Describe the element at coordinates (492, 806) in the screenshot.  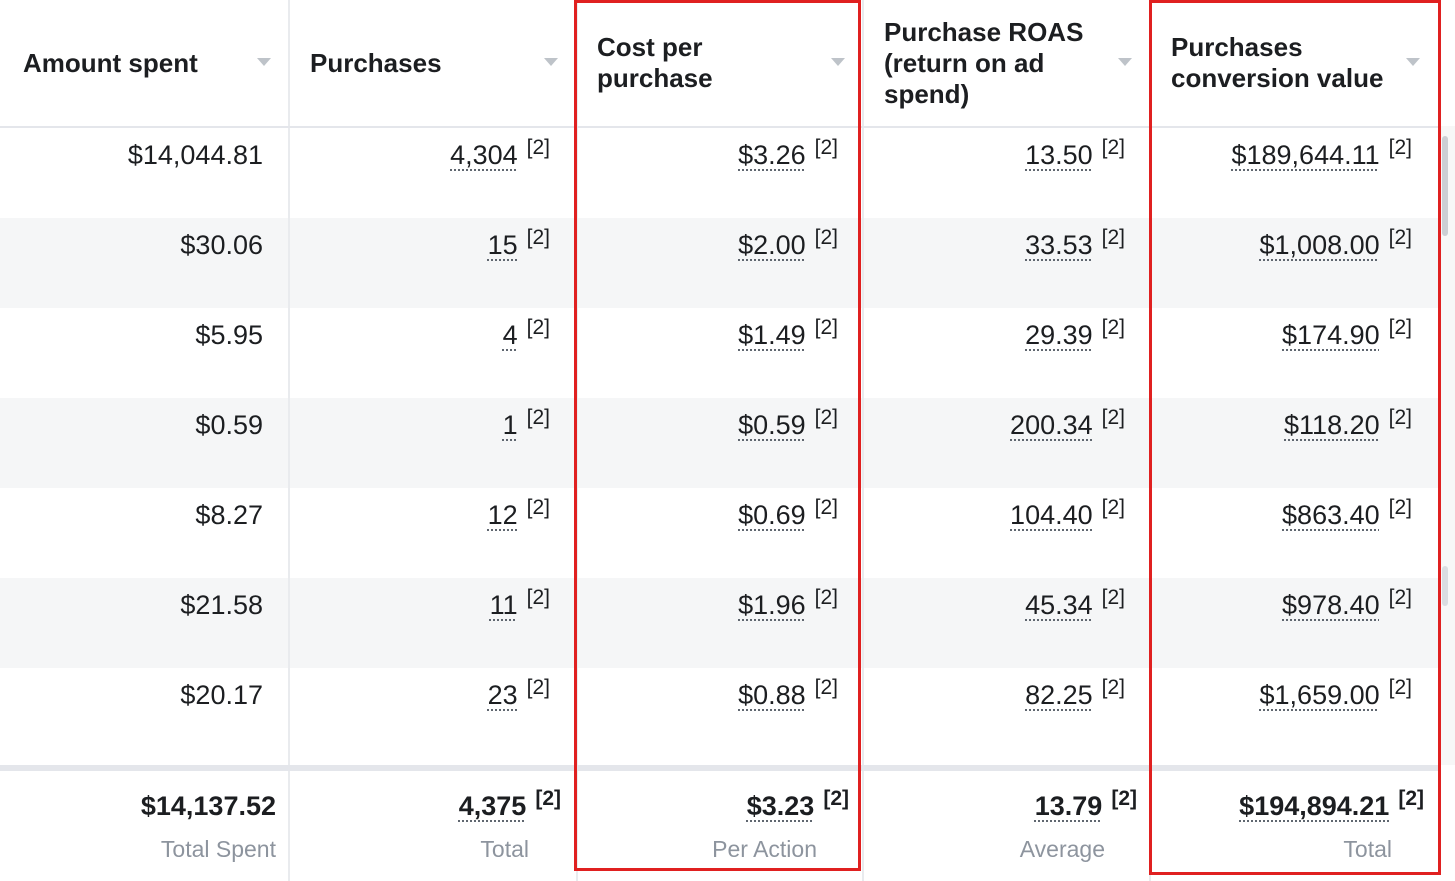
I see `total-value: 4,375` at that location.